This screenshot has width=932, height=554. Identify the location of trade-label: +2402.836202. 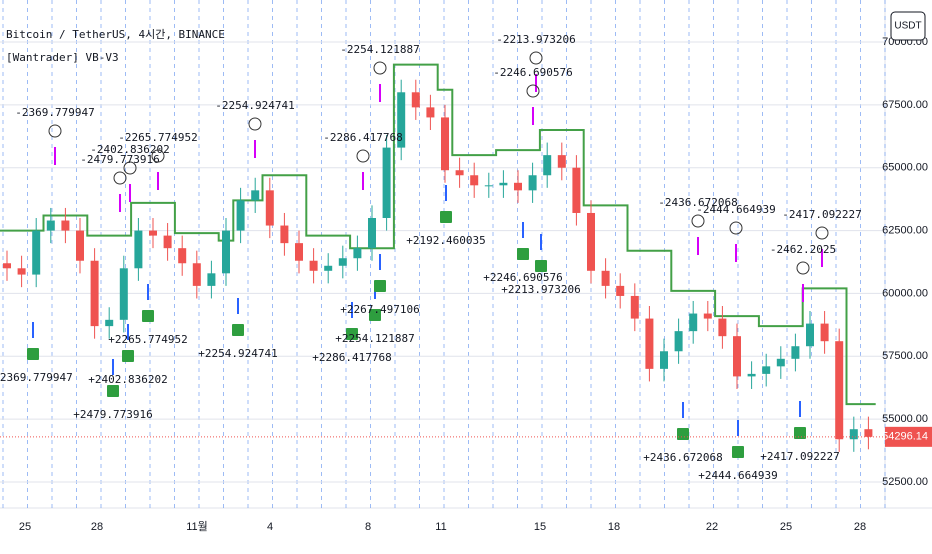
(127, 379).